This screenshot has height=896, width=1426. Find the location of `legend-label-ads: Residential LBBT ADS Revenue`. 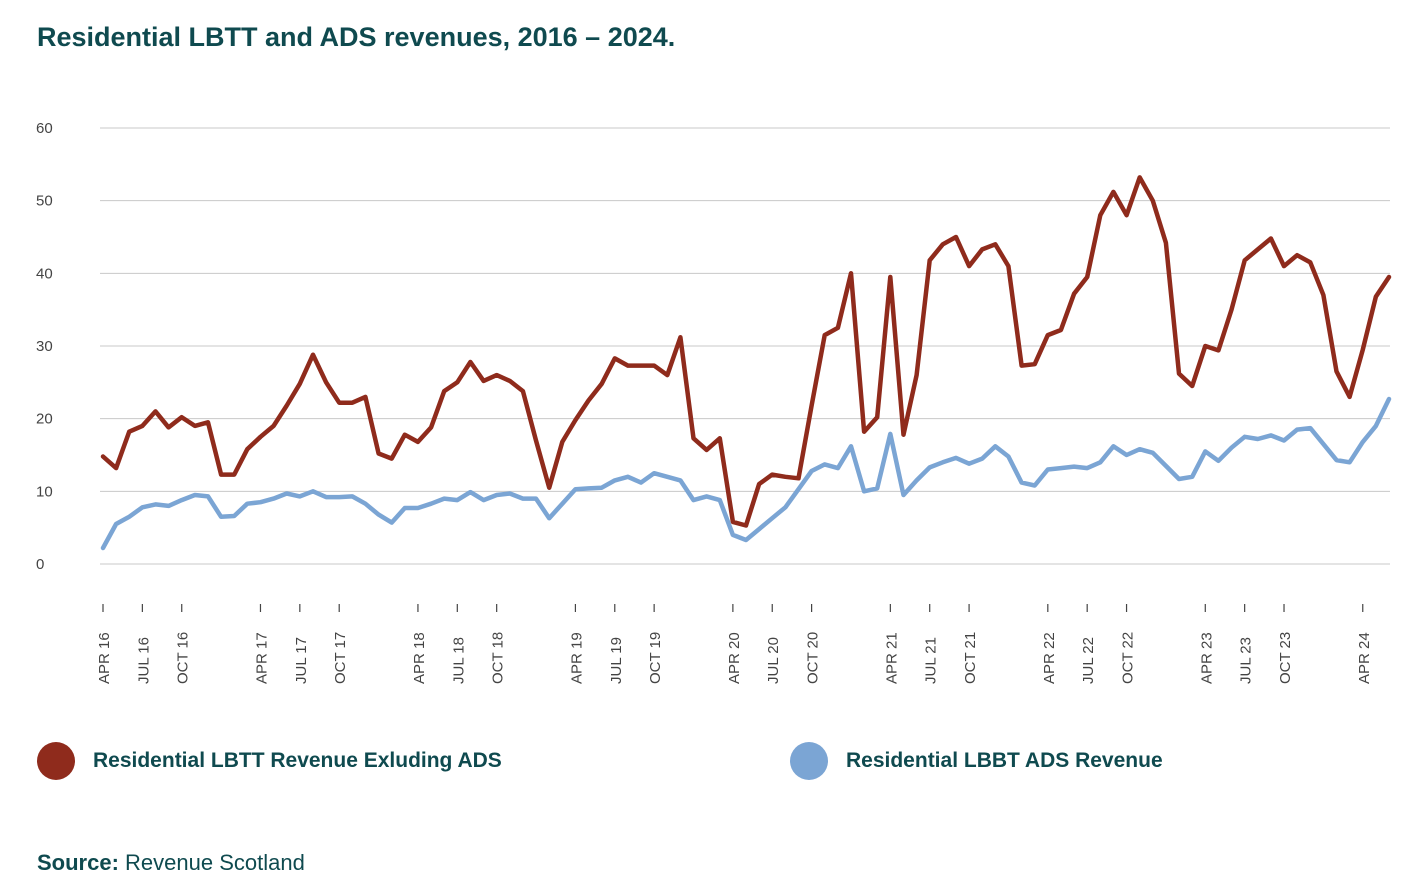

legend-label-ads: Residential LBBT ADS Revenue is located at coordinates (1004, 760).